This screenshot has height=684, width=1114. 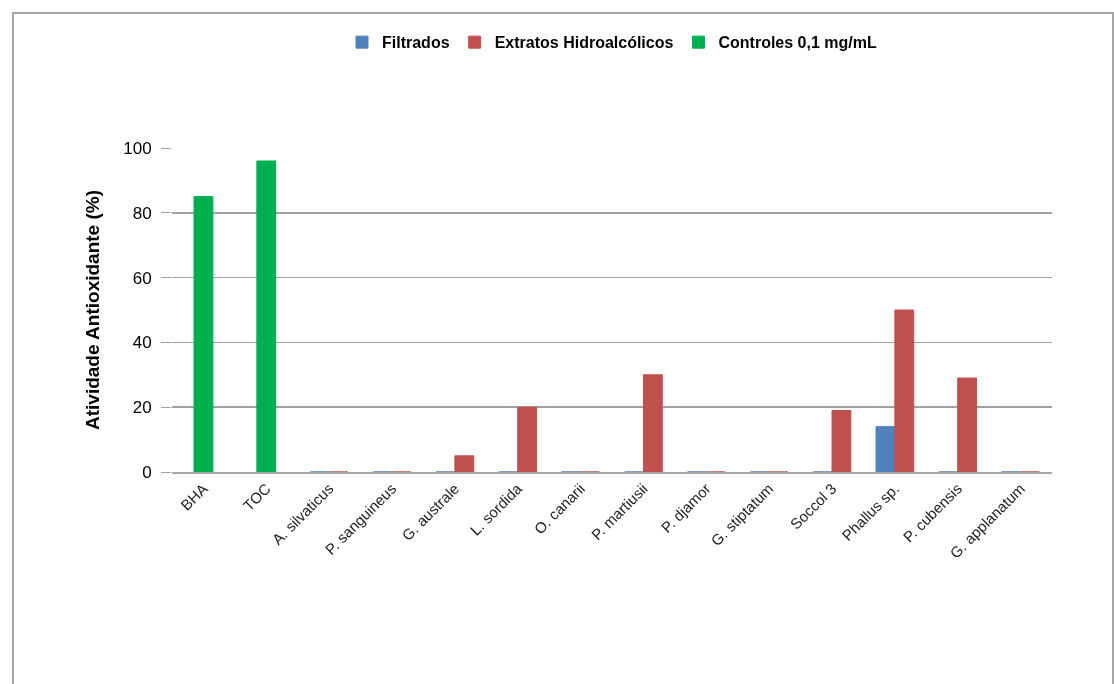 What do you see at coordinates (416, 43) in the screenshot?
I see `legend-label: Filtrados` at bounding box center [416, 43].